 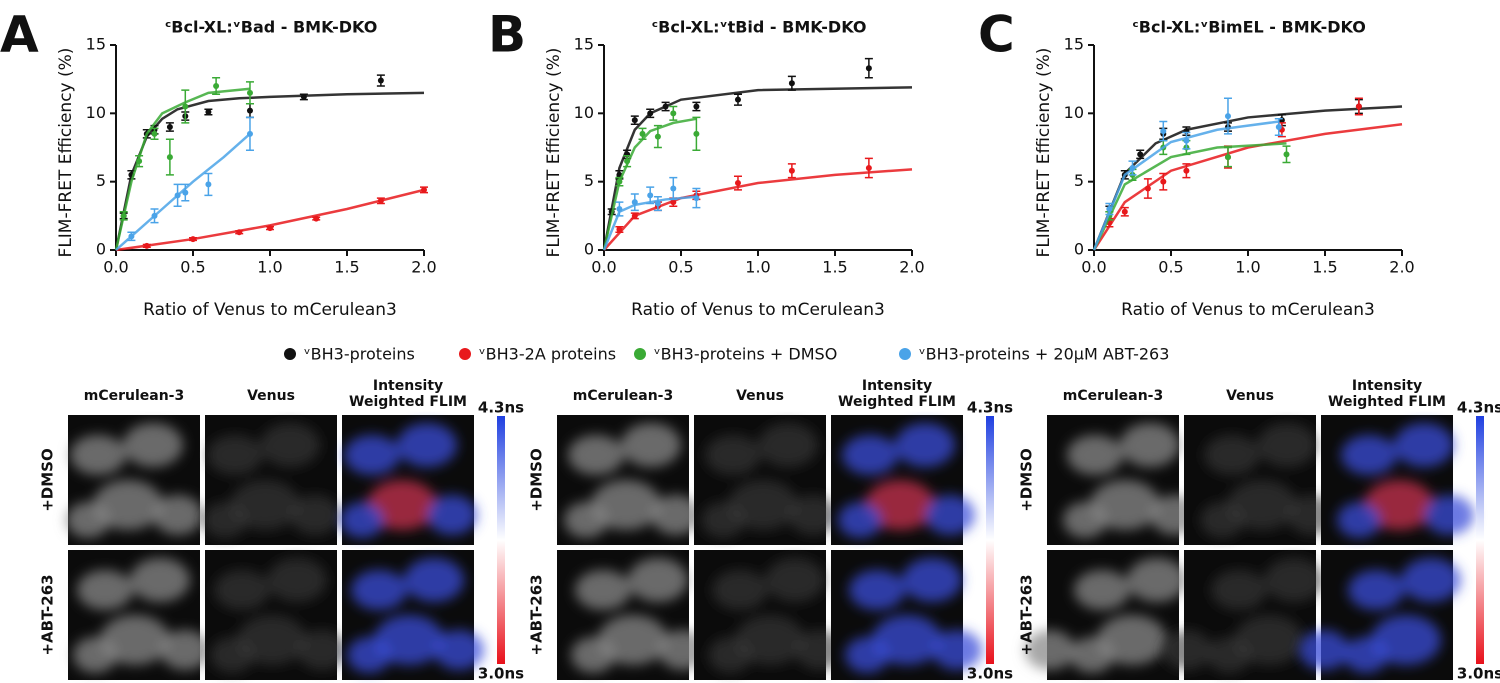 I want to click on row-label: +DMSO, so click(x=537, y=480).